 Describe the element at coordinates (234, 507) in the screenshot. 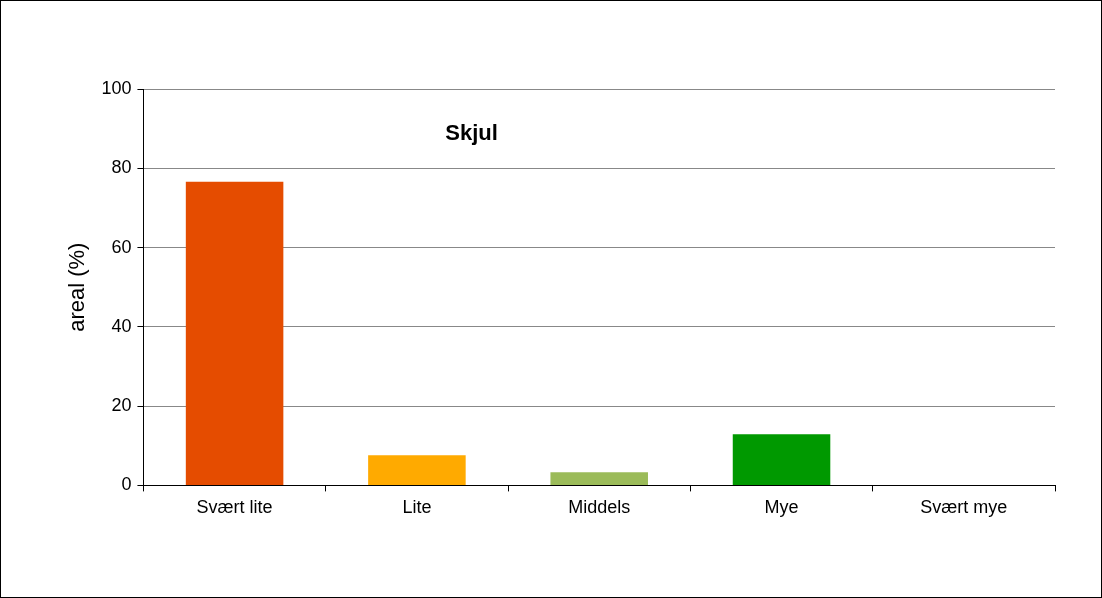

I see `x-tick-label: Svært lite` at that location.